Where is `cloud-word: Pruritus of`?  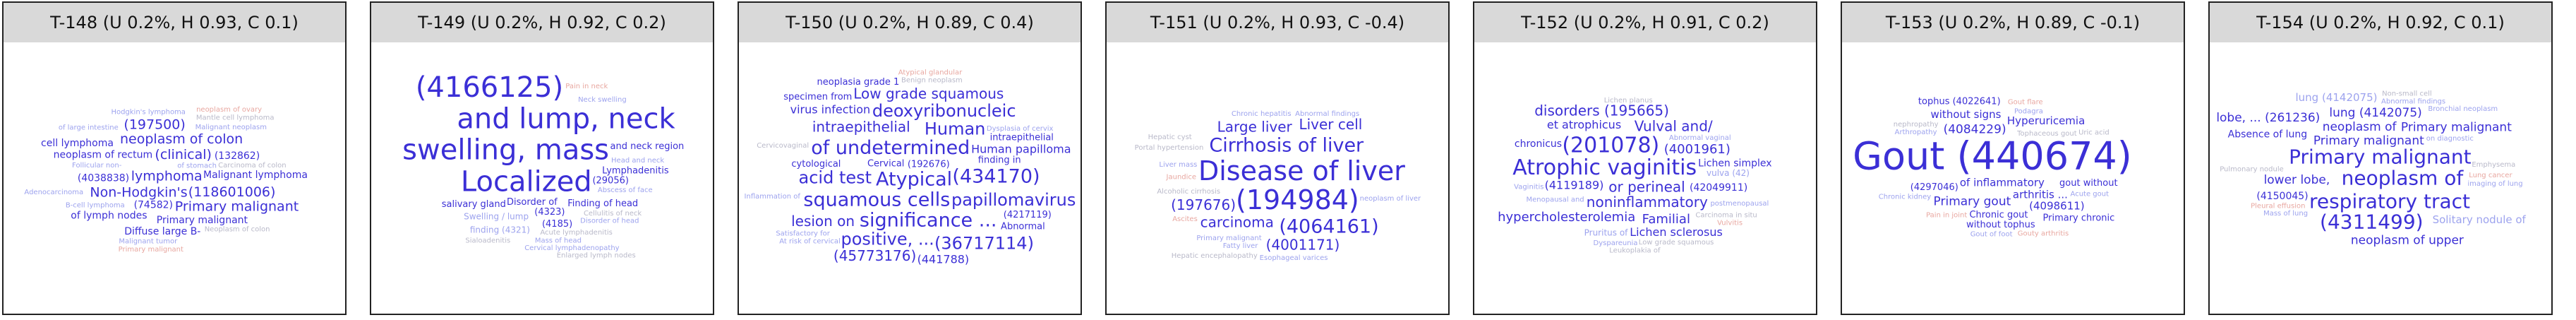 cloud-word: Pruritus of is located at coordinates (1606, 233).